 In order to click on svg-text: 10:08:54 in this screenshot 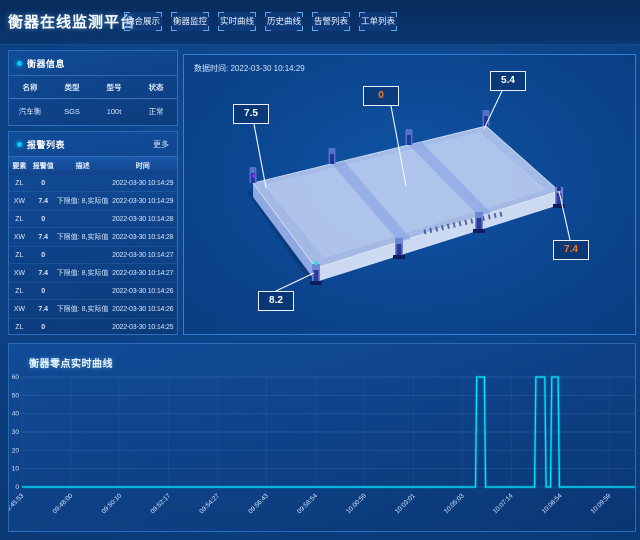, I will do `click(552, 503)`.